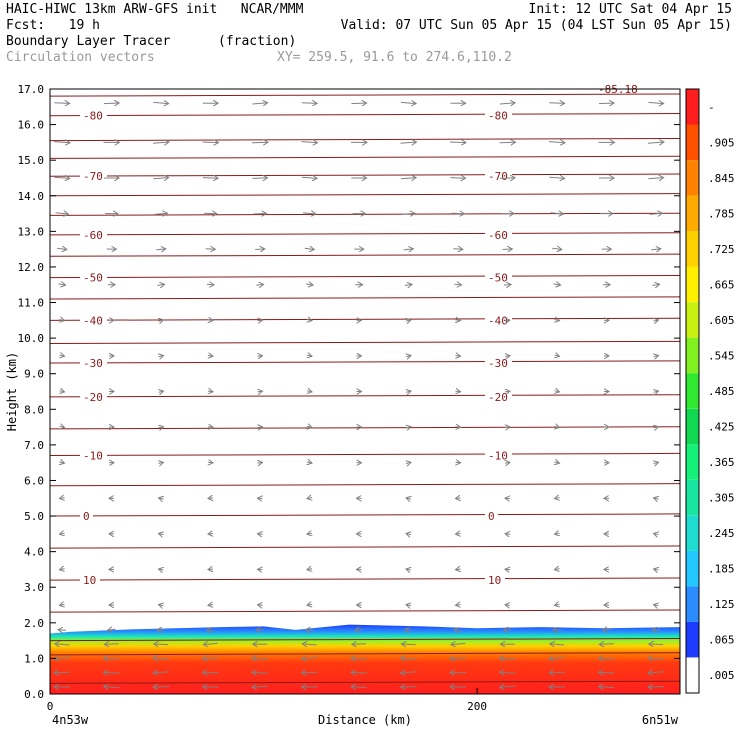 The height and width of the screenshot is (740, 740). Describe the element at coordinates (53, 25) in the screenshot. I see `forecast-hour: Fcst: 19 h` at that location.